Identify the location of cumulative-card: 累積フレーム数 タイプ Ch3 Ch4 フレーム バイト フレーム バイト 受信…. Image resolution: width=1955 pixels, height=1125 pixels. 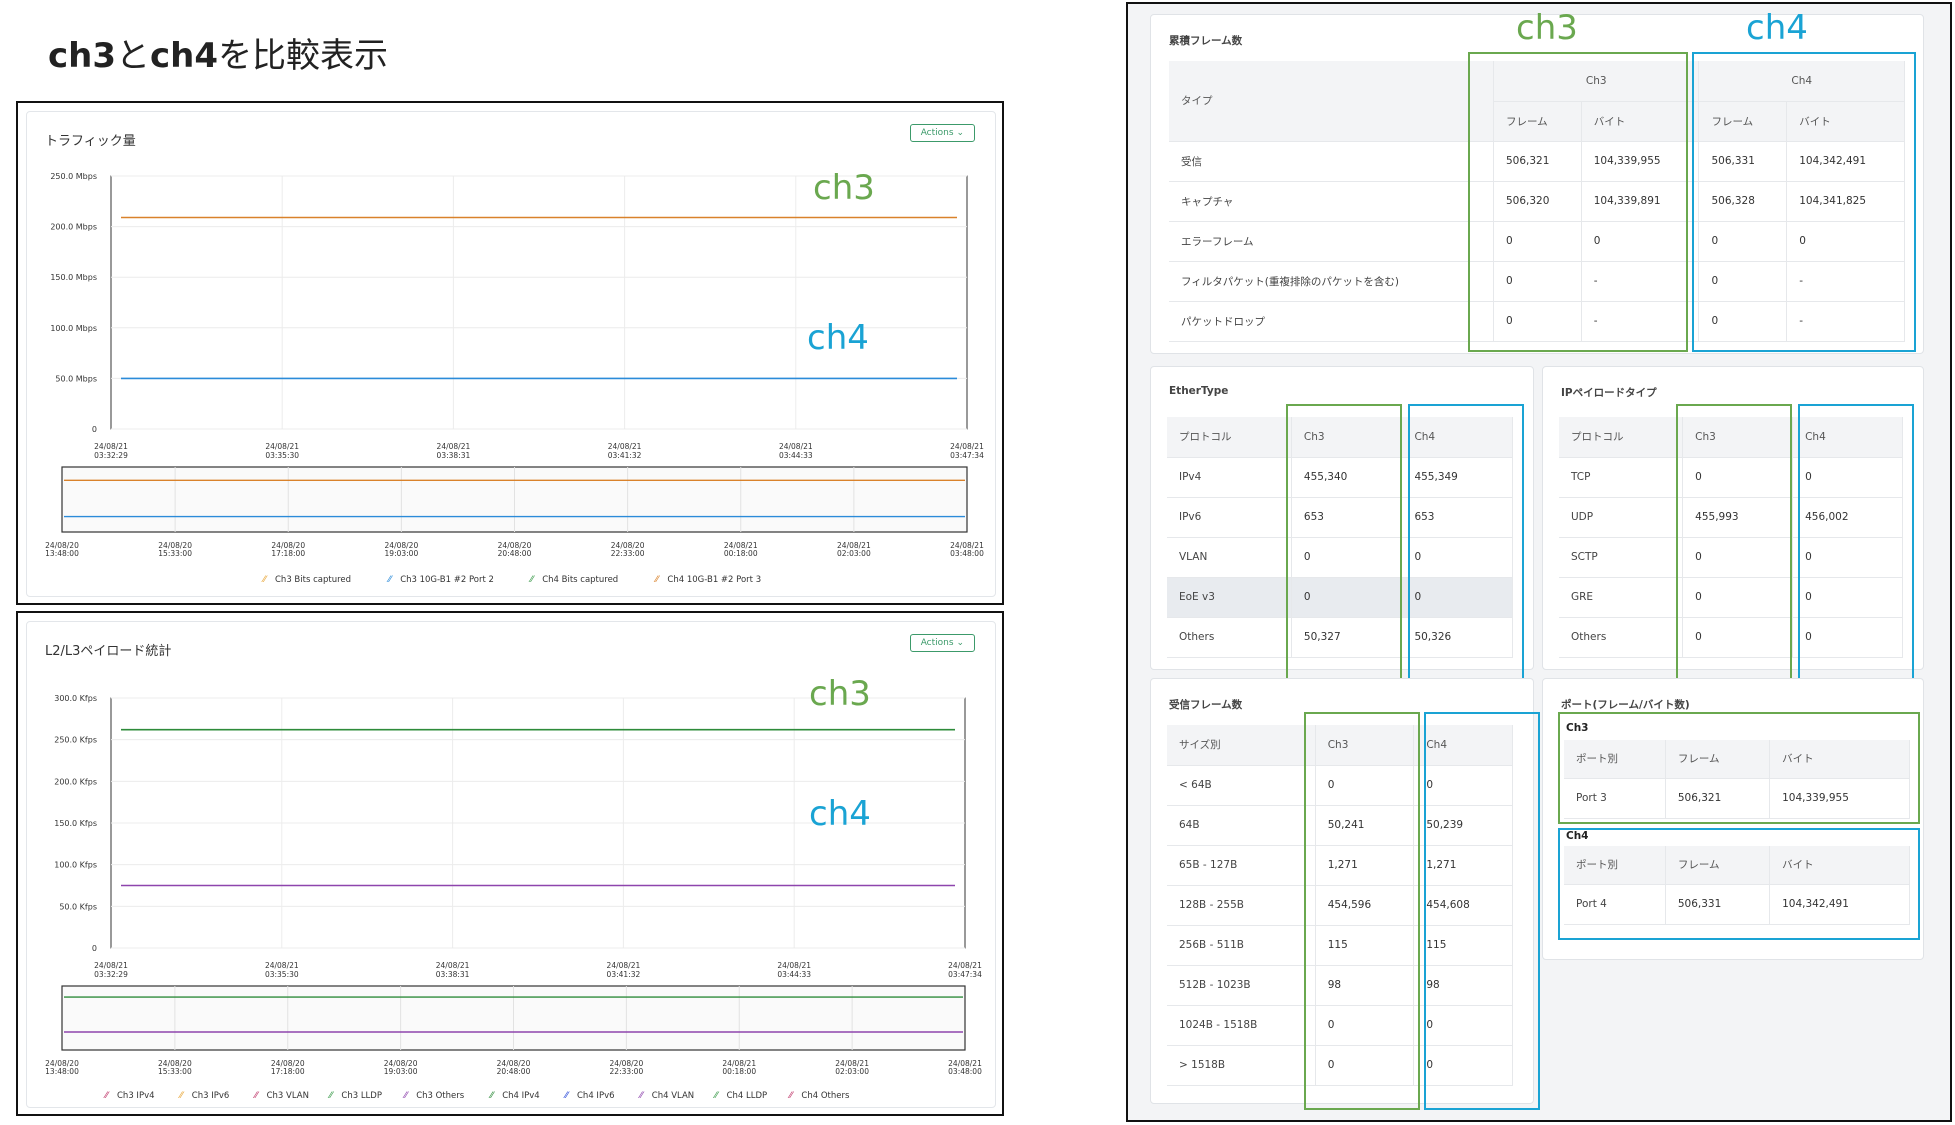
(1537, 184).